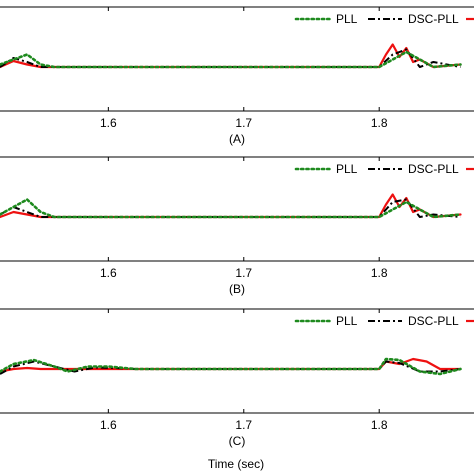 The image size is (474, 474). I want to click on x-axis-label: Time (sec), so click(236, 464).